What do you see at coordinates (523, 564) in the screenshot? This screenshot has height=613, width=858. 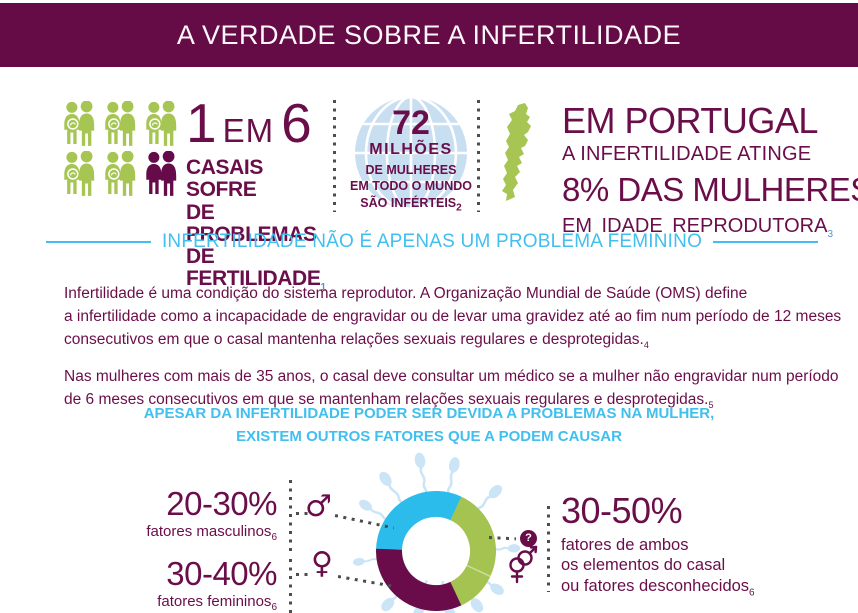 I see `both-genders-icon` at bounding box center [523, 564].